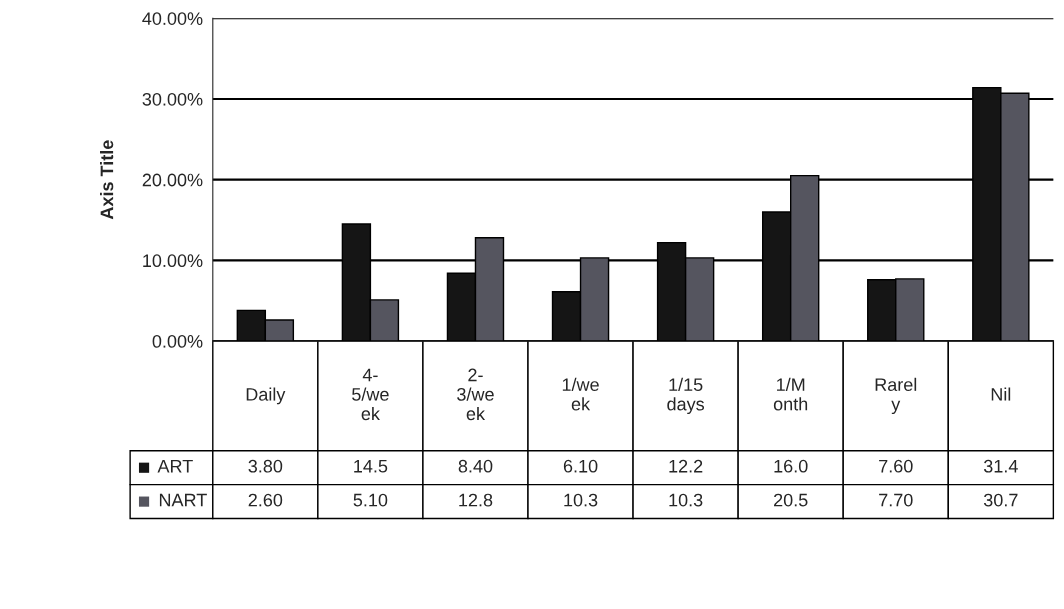 The image size is (1064, 609). Describe the element at coordinates (896, 396) in the screenshot. I see `x-tick-label: Rarel y` at that location.